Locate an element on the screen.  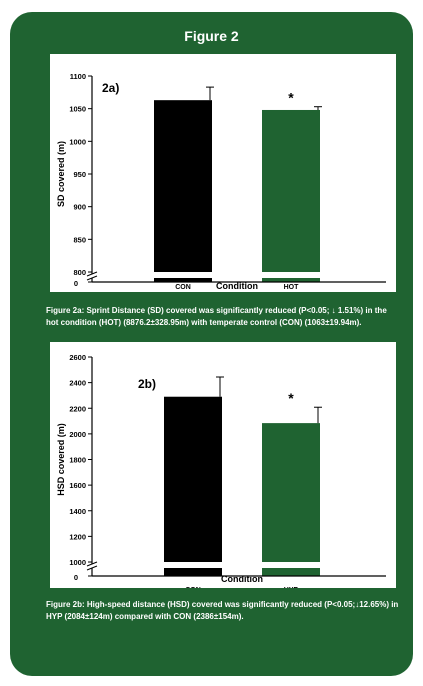
y-tick-label: 2400 is located at coordinates (77, 383).